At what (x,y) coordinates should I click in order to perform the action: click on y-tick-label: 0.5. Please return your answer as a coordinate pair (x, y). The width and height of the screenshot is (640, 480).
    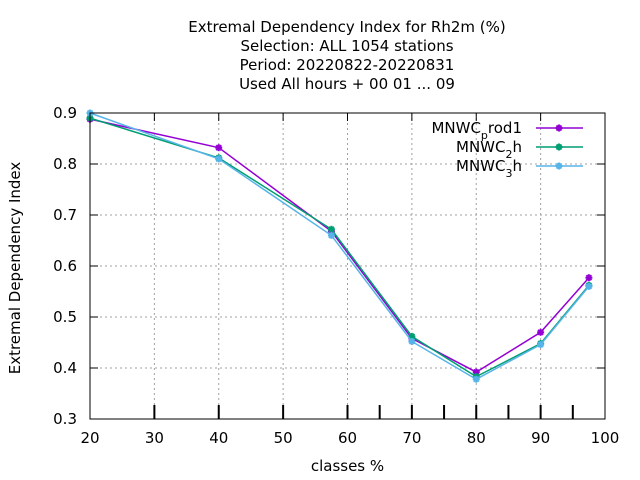
    Looking at the image, I should click on (65, 317).